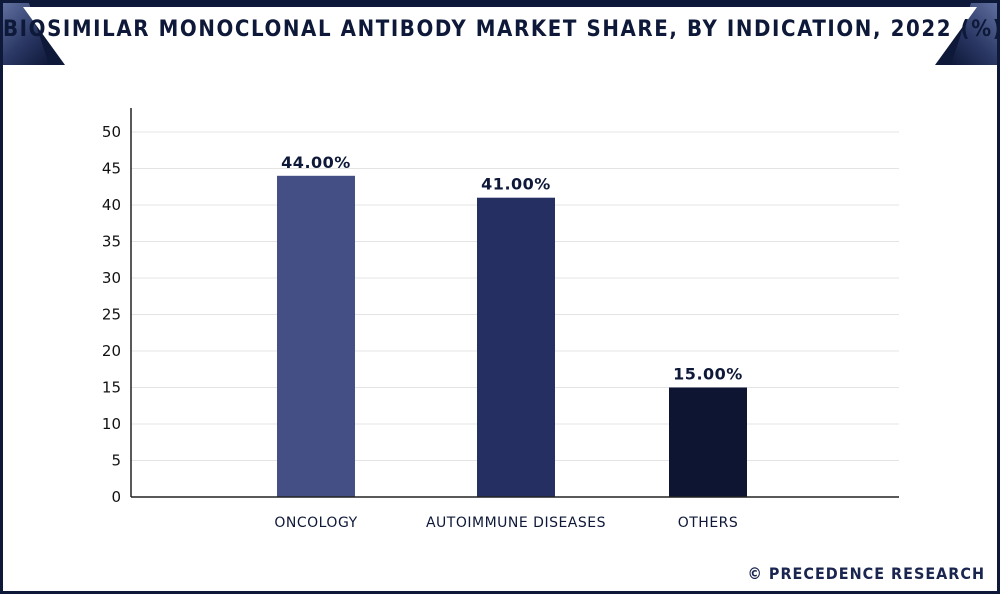 This screenshot has height=594, width=1000. I want to click on y-tick-label: 25, so click(111, 315).